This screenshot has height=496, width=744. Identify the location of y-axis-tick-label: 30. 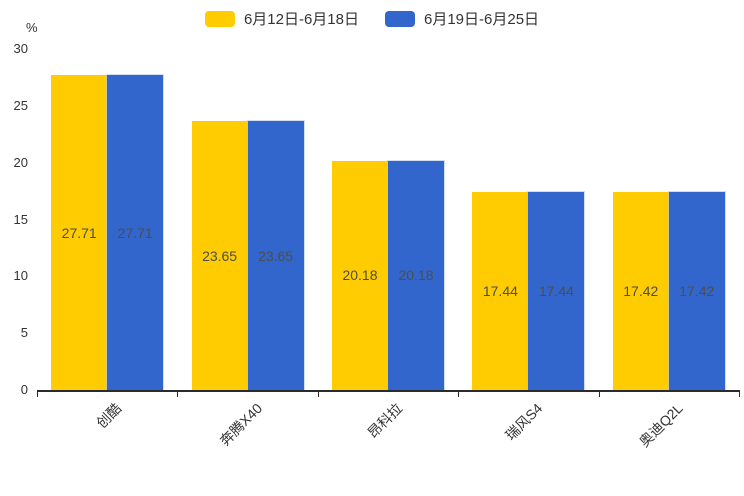
(20, 48).